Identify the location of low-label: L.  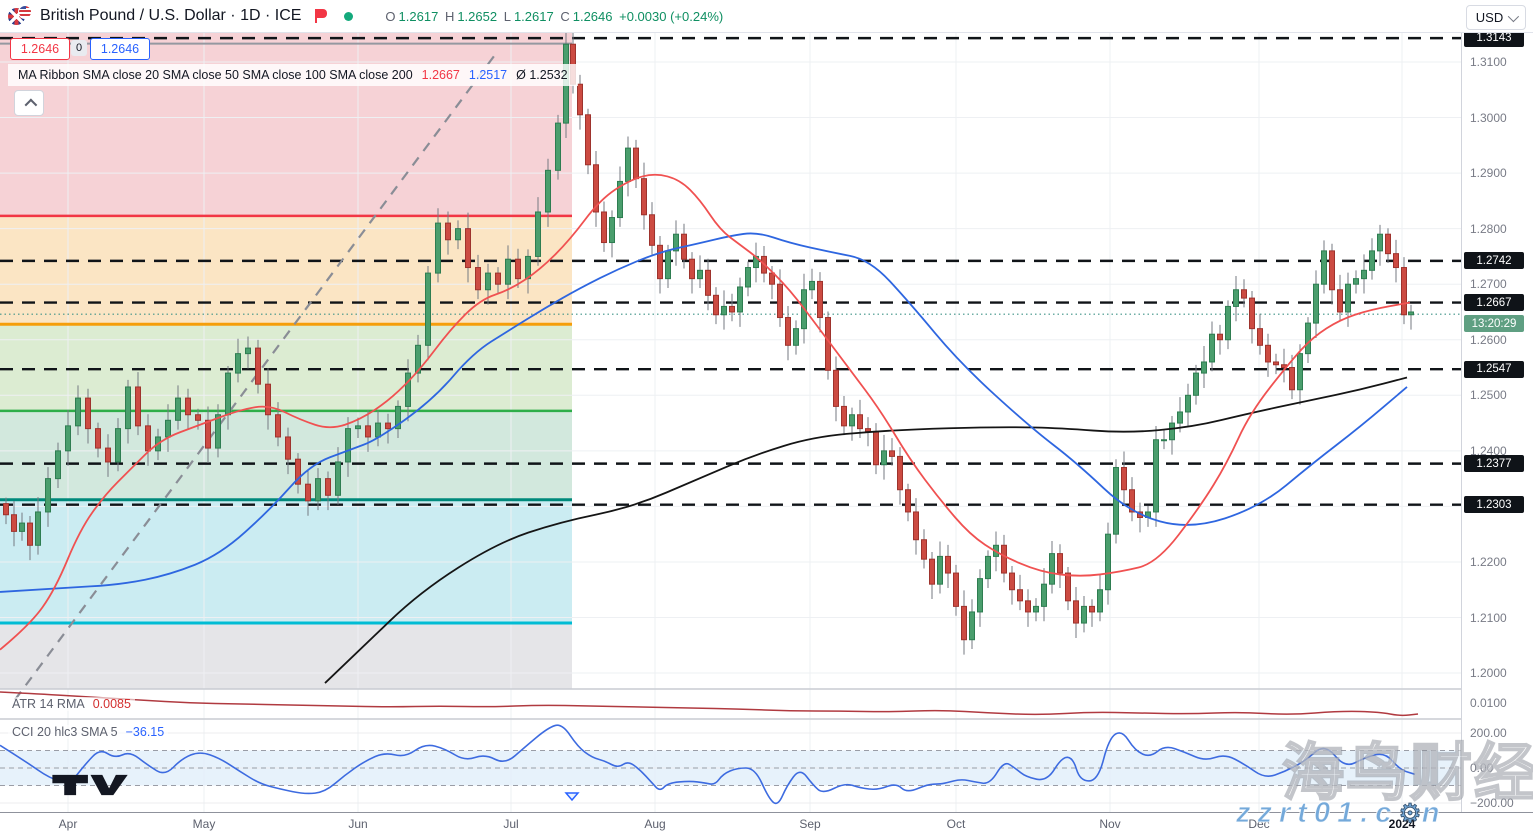
(507, 16).